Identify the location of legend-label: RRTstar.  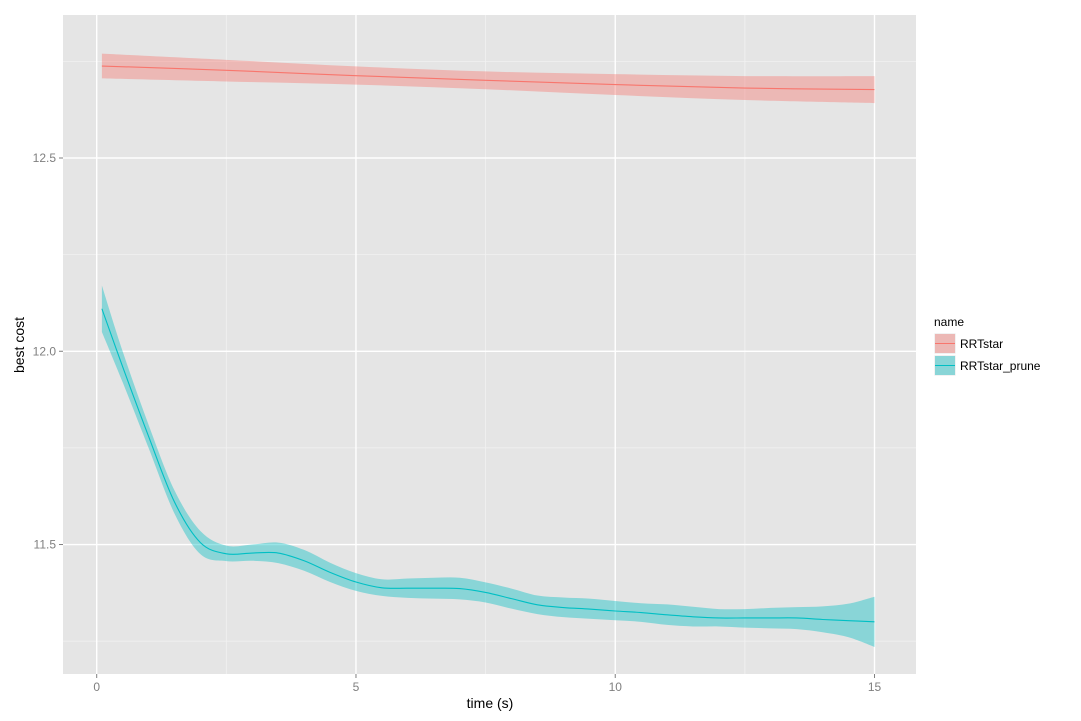
(981, 344).